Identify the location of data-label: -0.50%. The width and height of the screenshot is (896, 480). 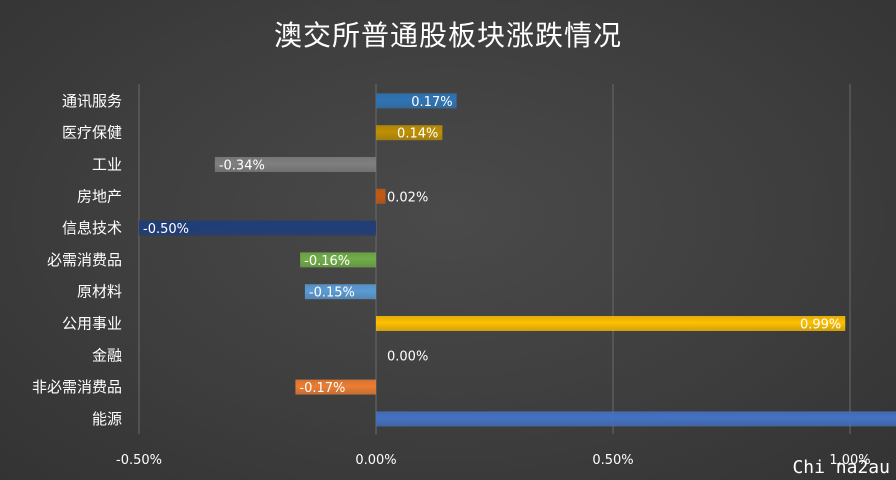
(166, 229).